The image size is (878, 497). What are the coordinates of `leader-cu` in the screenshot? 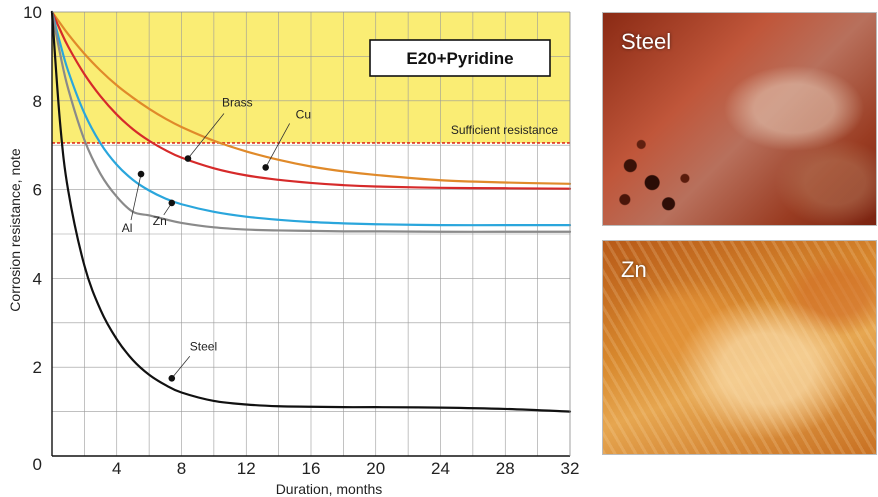 It's located at (278, 145).